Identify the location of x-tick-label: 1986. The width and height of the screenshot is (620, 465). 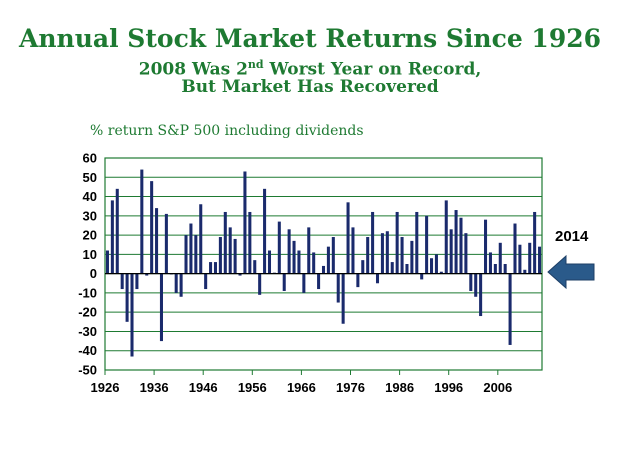
(399, 387).